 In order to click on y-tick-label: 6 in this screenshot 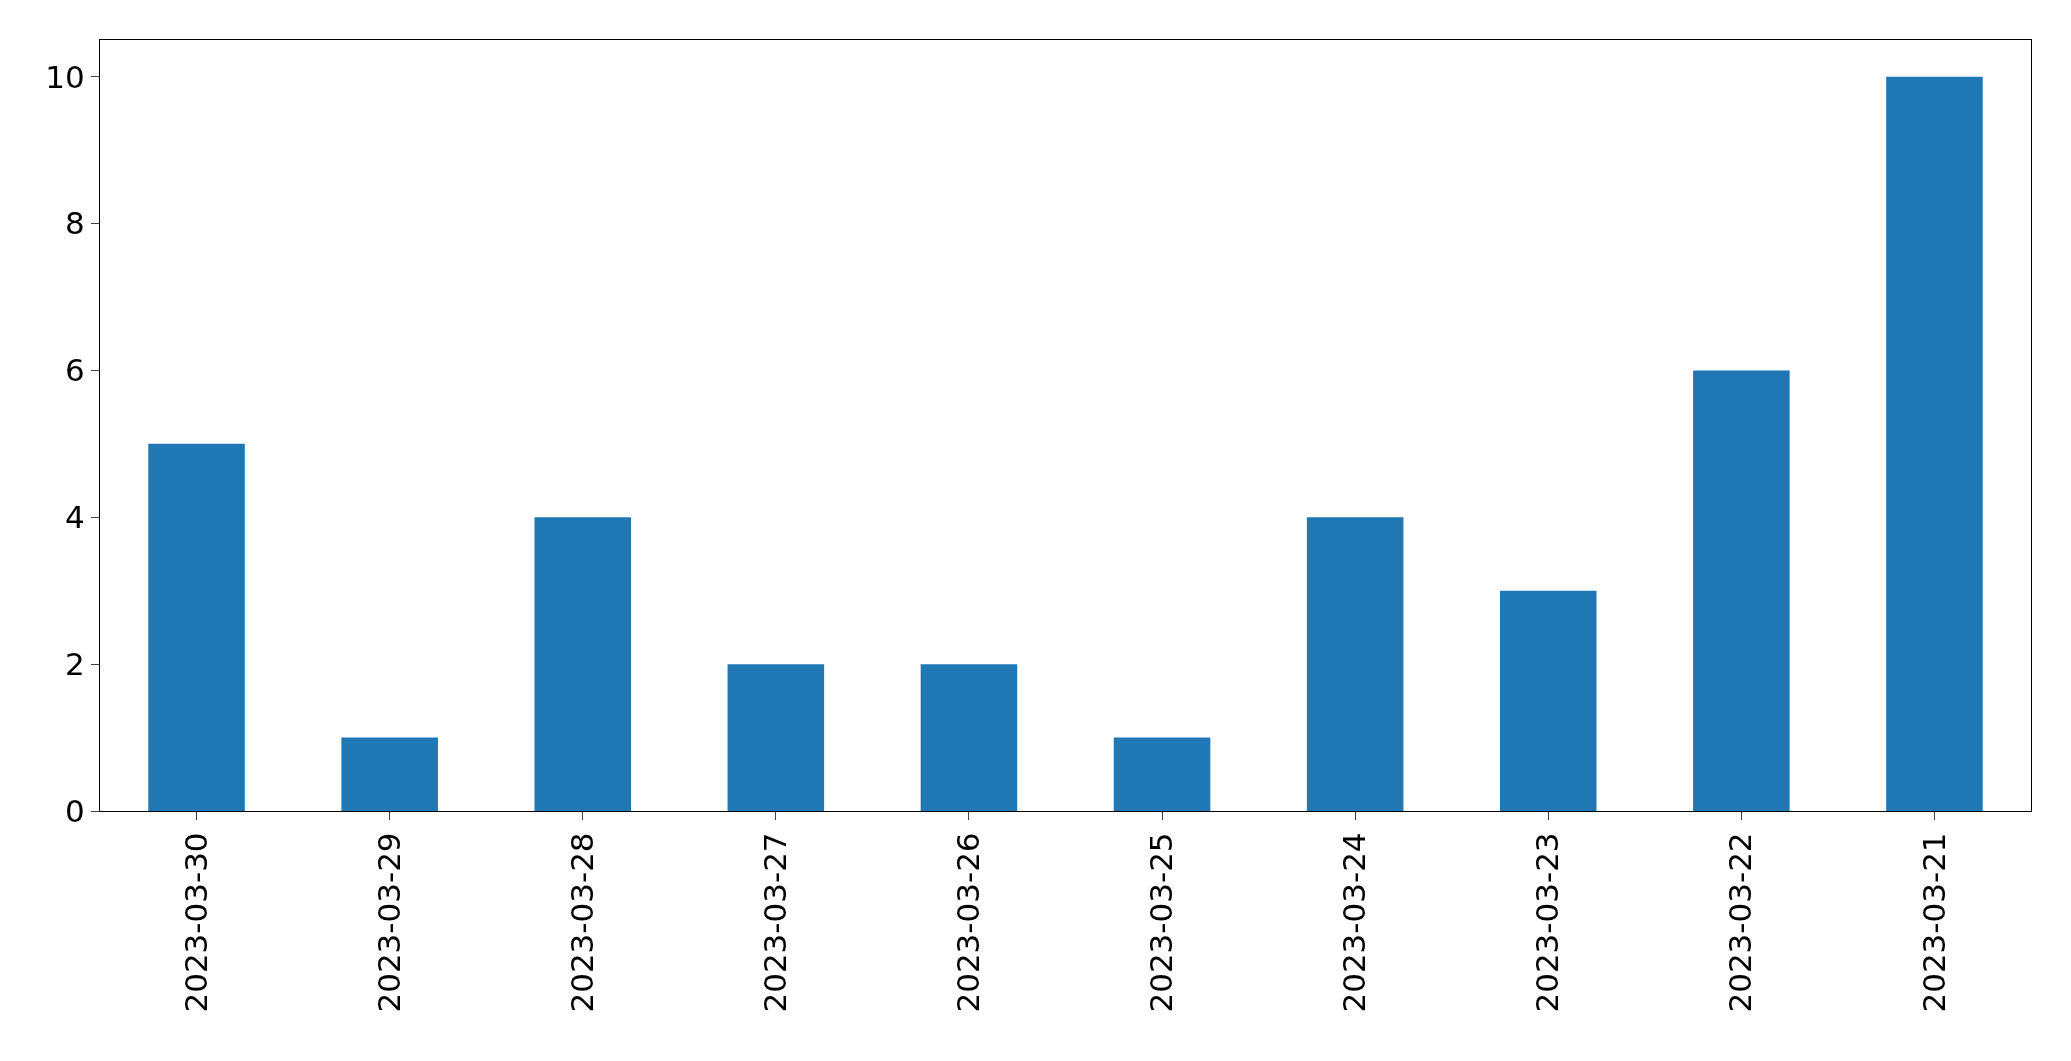, I will do `click(75, 370)`.